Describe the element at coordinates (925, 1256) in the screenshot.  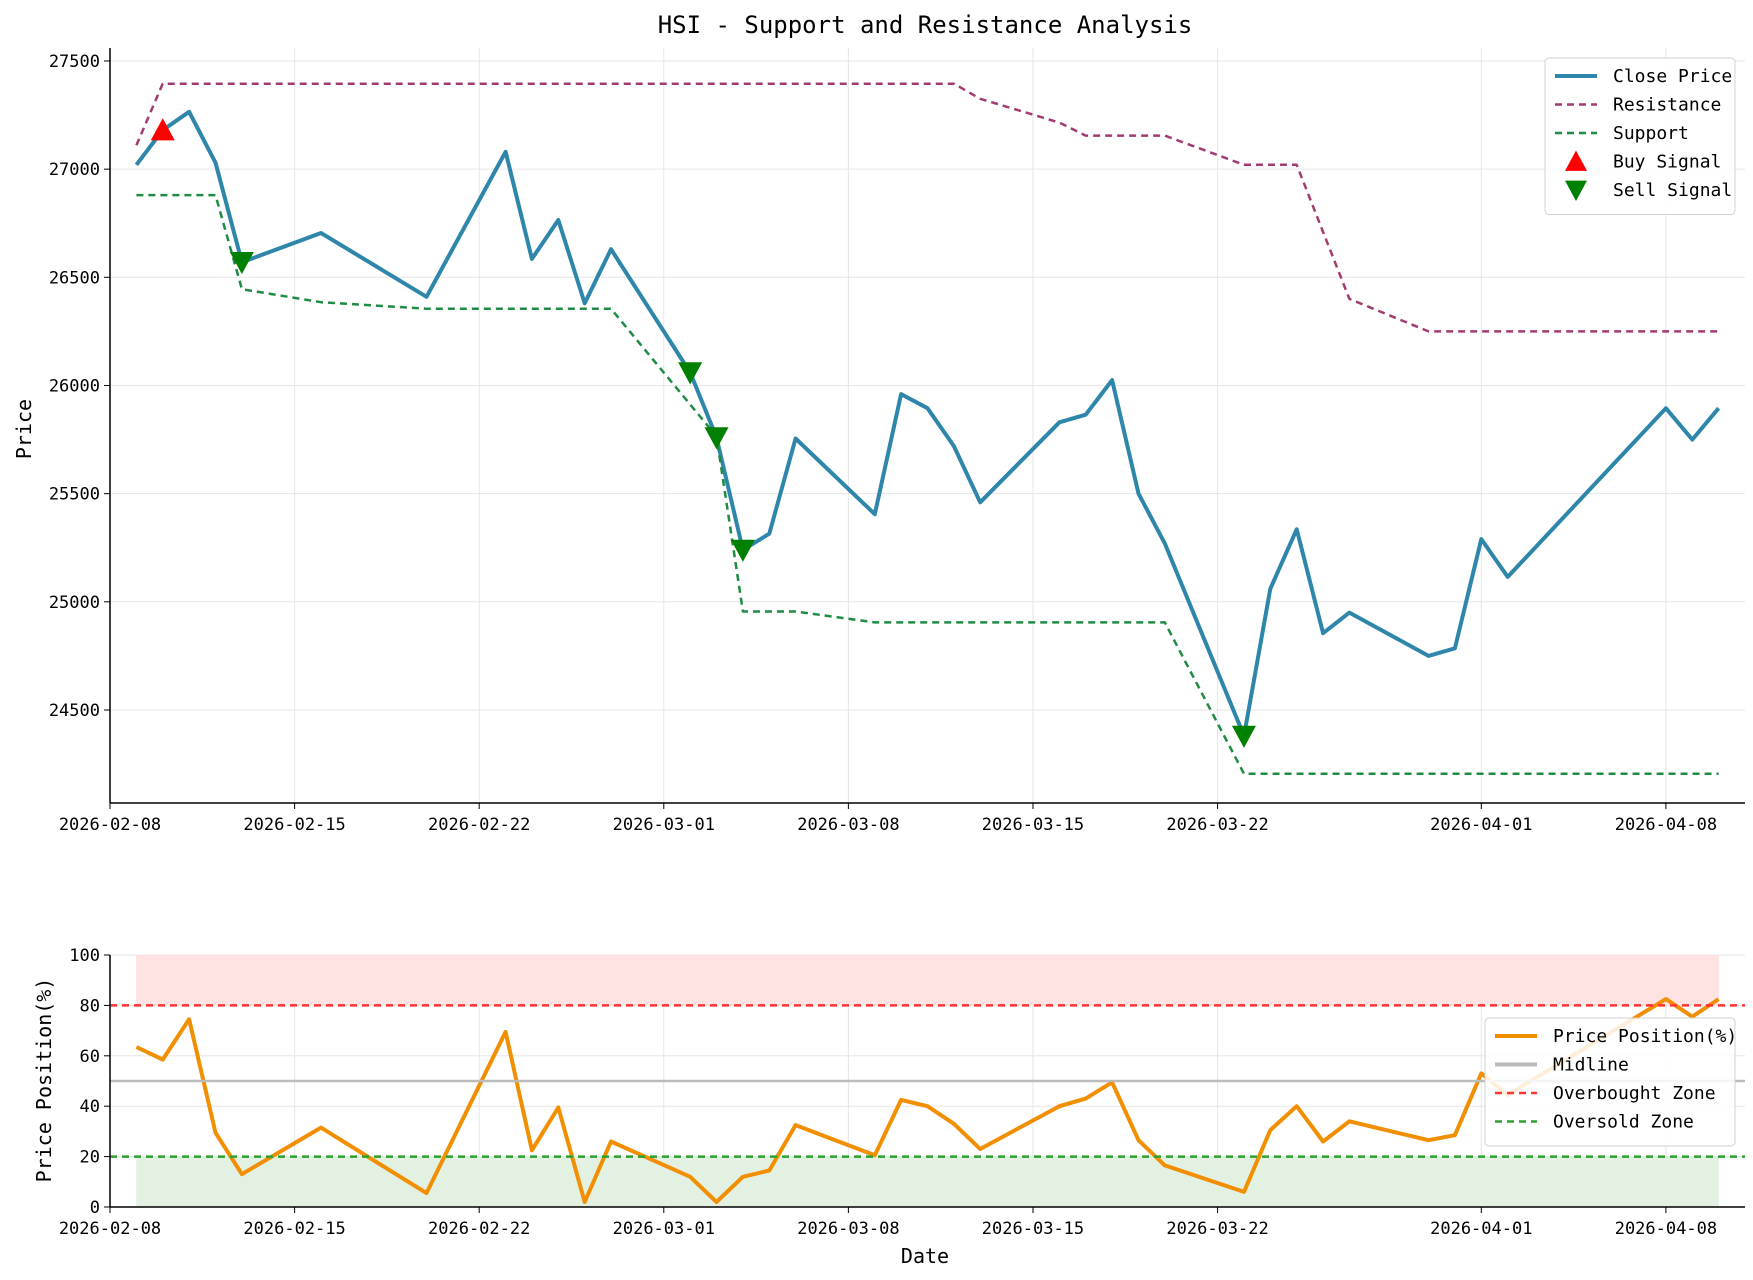
I see `date-x-axis-label: Date` at that location.